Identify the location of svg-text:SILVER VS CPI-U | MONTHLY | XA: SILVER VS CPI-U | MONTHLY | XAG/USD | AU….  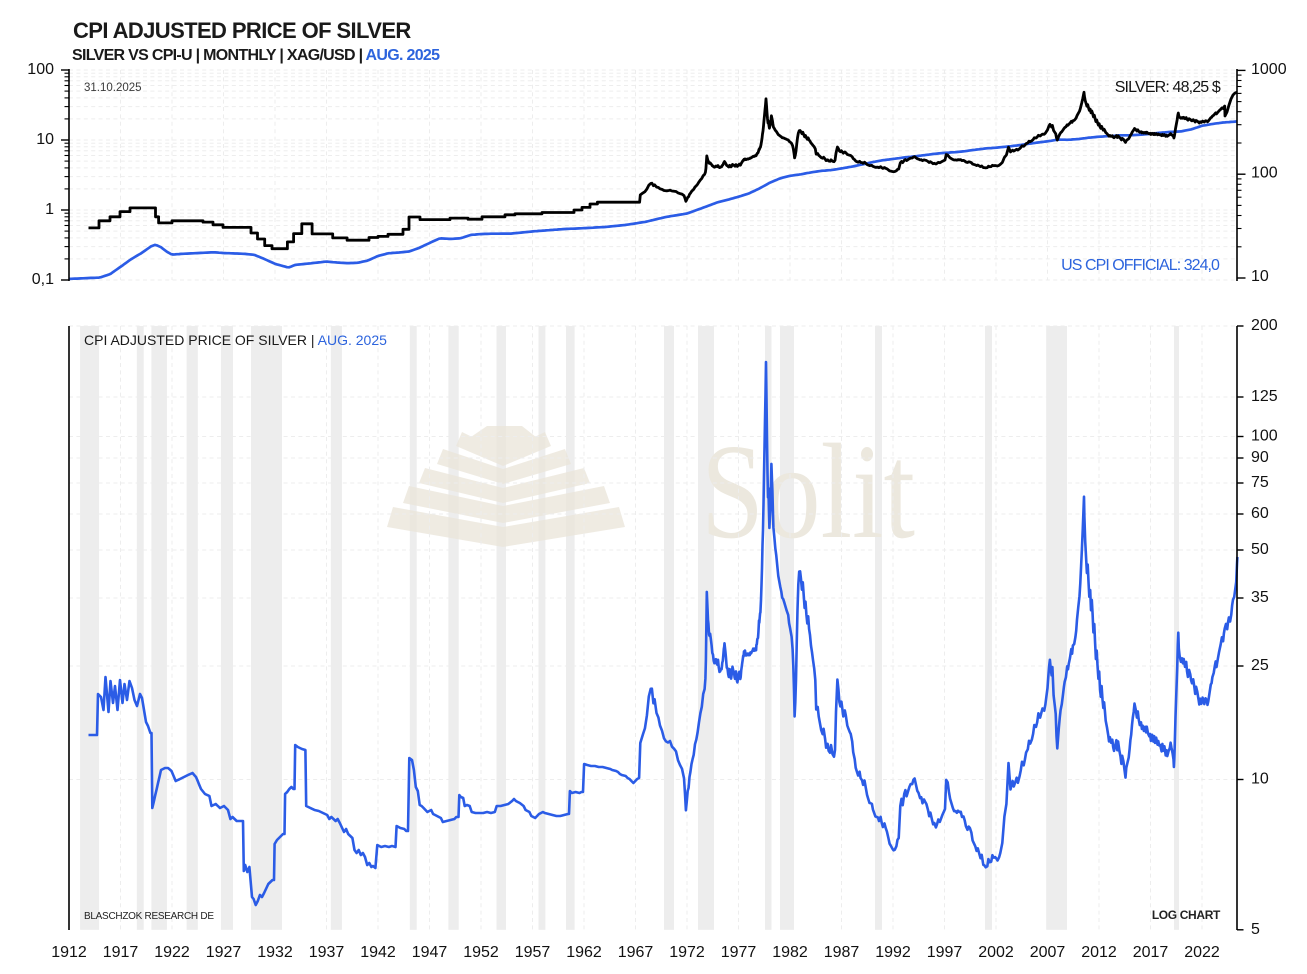
(256, 55).